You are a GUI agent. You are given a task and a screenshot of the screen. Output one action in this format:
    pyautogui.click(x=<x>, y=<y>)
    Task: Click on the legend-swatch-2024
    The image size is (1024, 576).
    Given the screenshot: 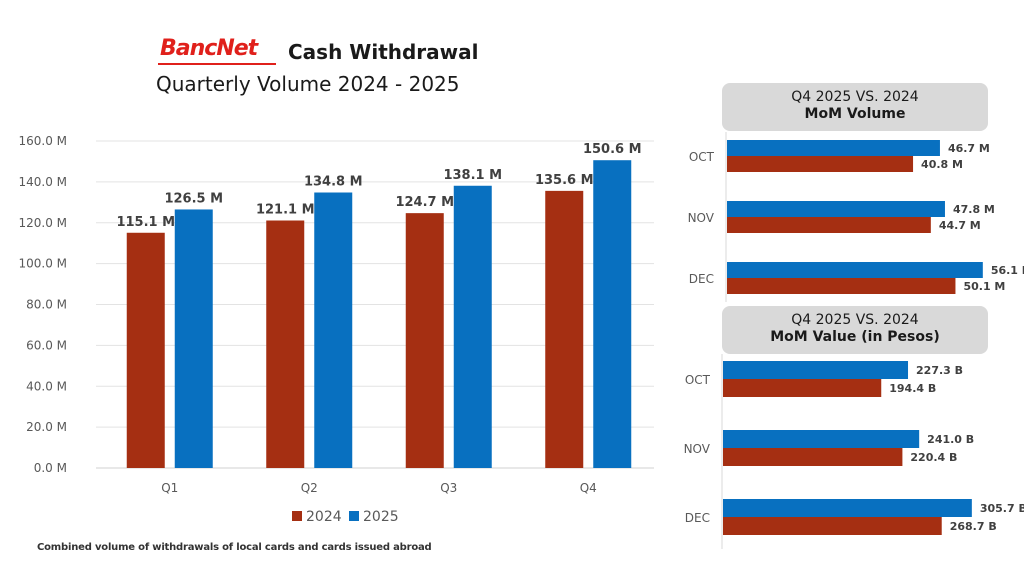 What is the action you would take?
    pyautogui.click(x=297, y=516)
    